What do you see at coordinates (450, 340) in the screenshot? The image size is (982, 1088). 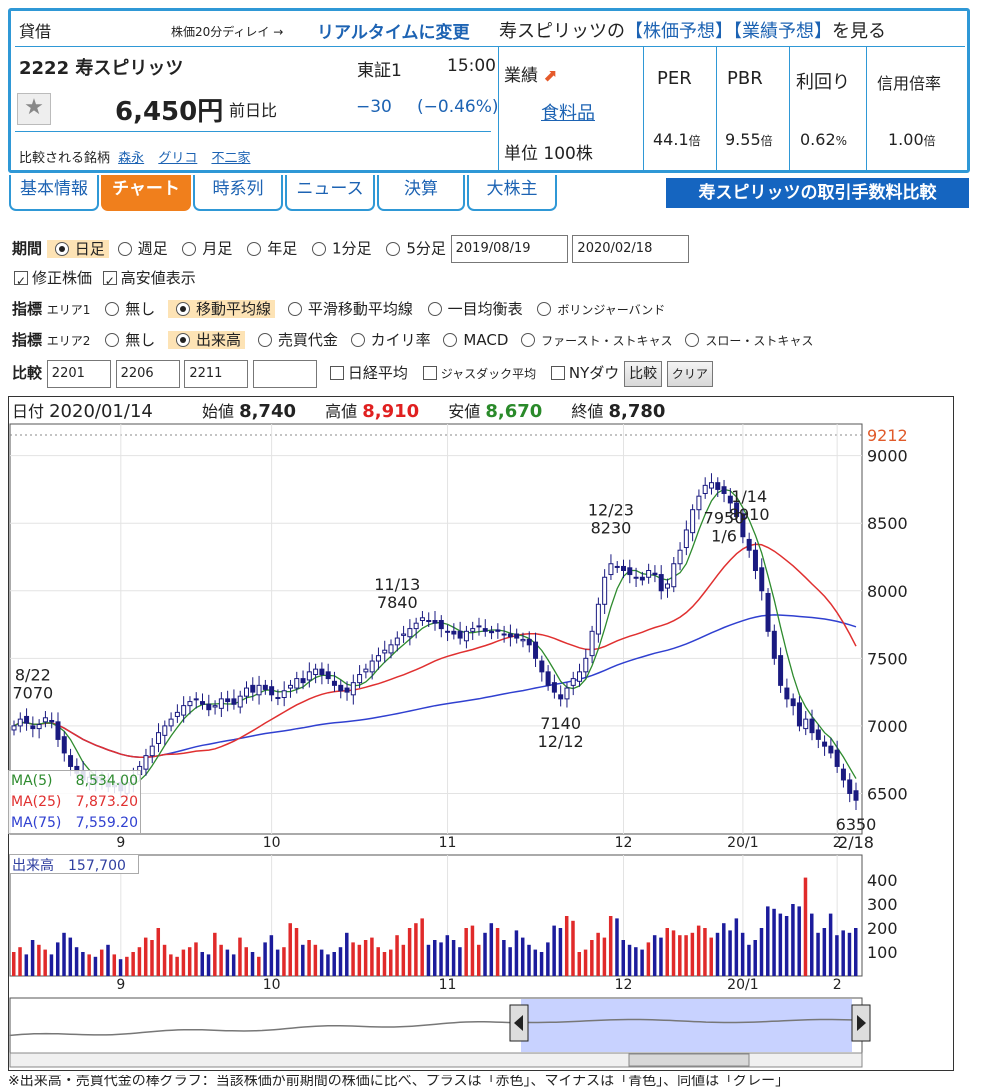 I see `radio-macd` at bounding box center [450, 340].